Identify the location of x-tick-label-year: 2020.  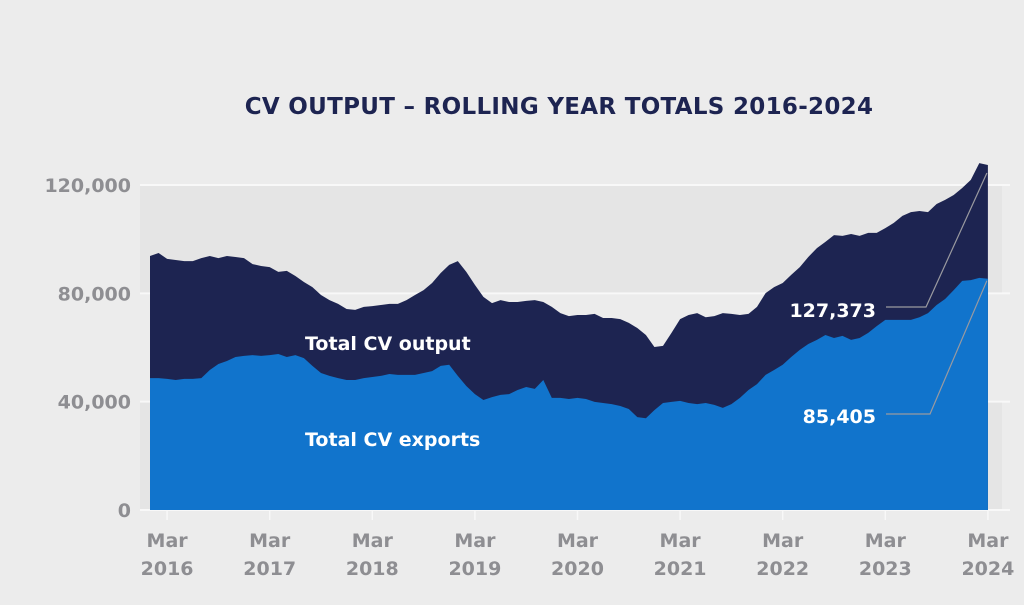
(577, 569).